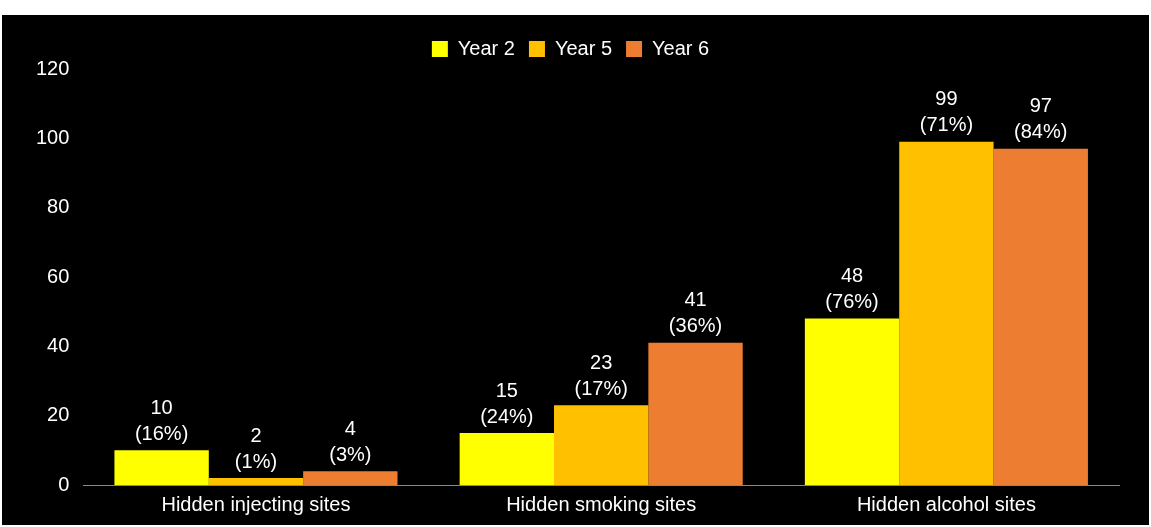  I want to click on legend-label: Year 5, so click(583, 47).